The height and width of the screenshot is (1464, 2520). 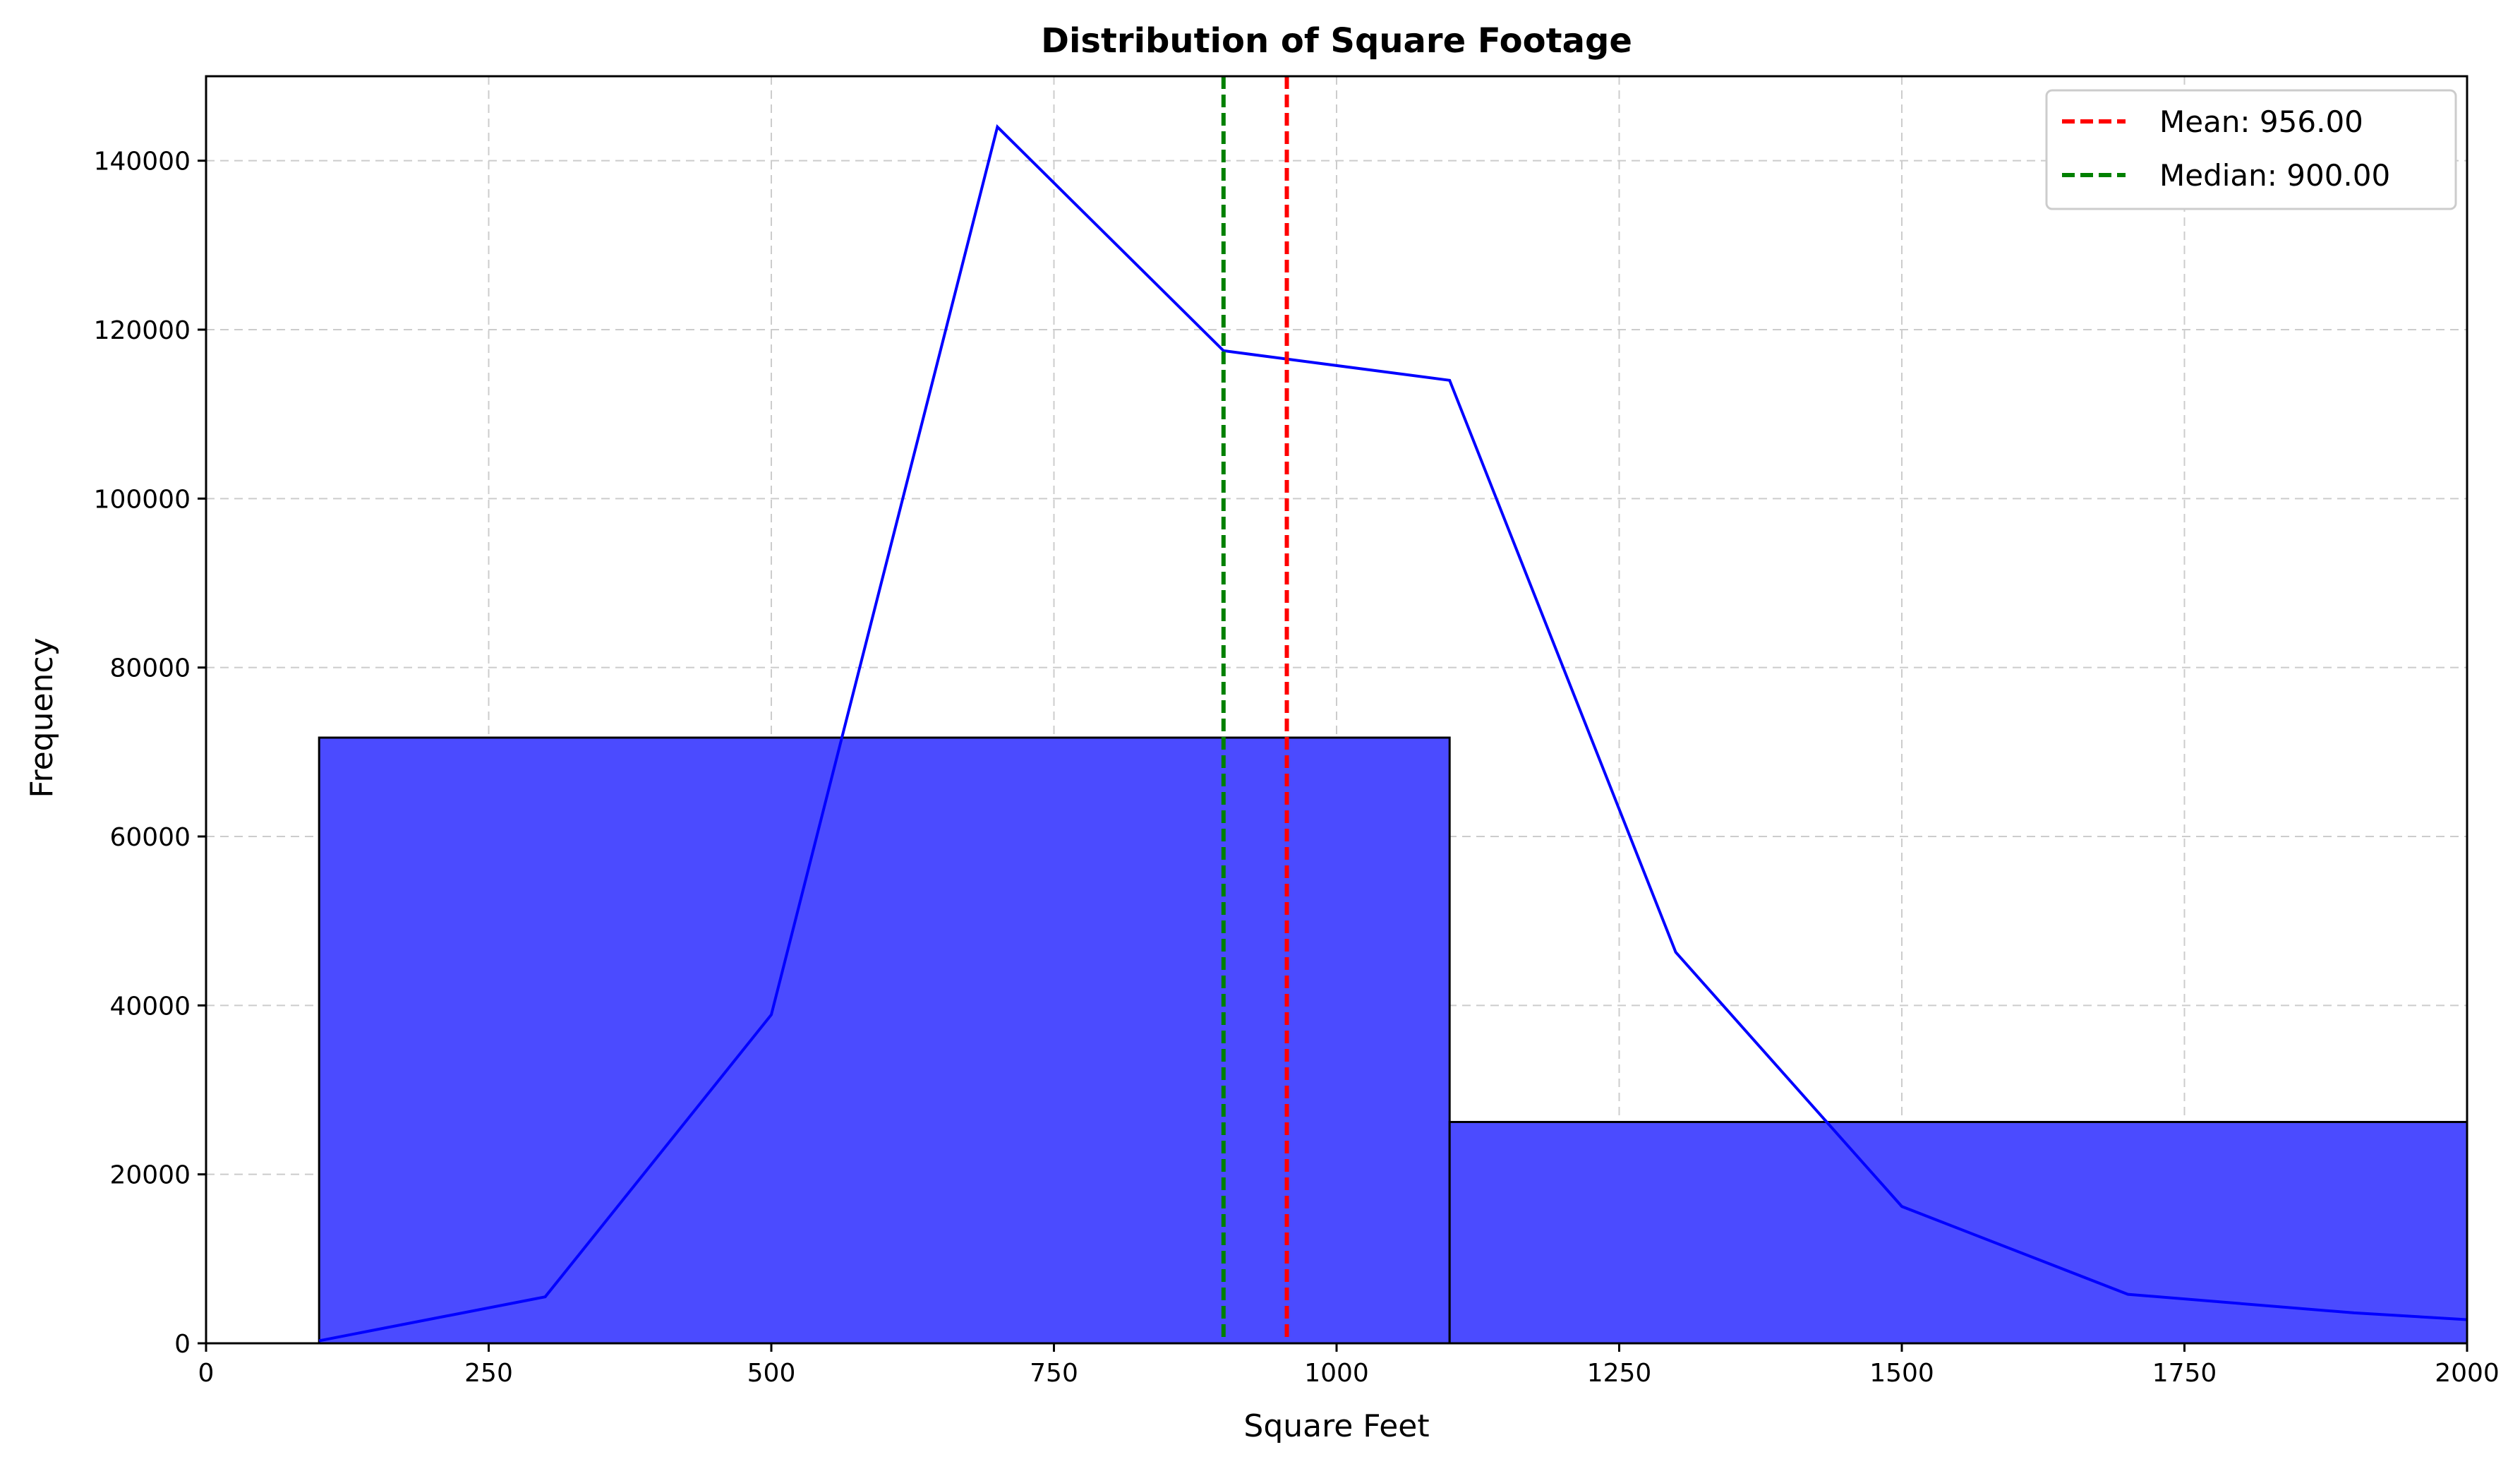 I want to click on x-tick-label: 1500, so click(x=1902, y=1374).